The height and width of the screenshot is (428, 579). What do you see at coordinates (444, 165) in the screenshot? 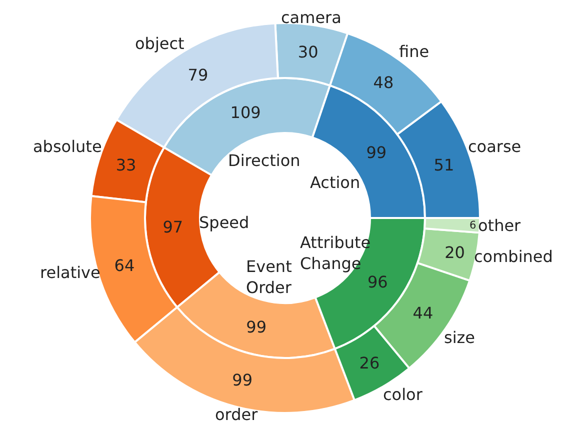
I see `data-label: 51` at bounding box center [444, 165].